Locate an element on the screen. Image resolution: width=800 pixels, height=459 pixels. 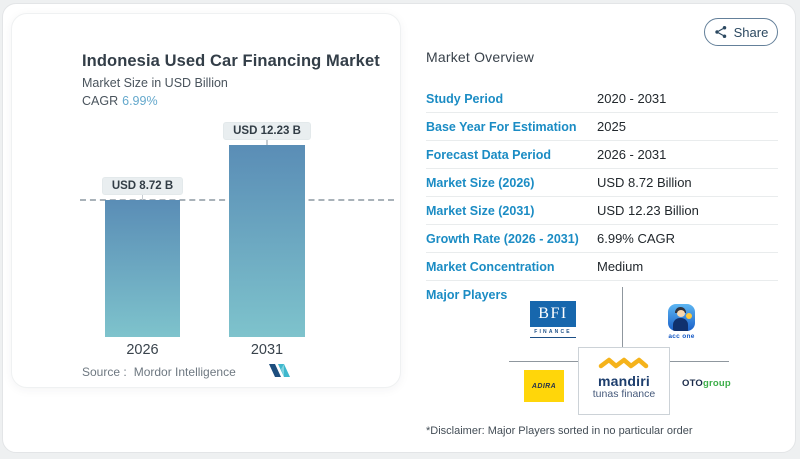
acc-one-figure-body is located at coordinates (680, 324).